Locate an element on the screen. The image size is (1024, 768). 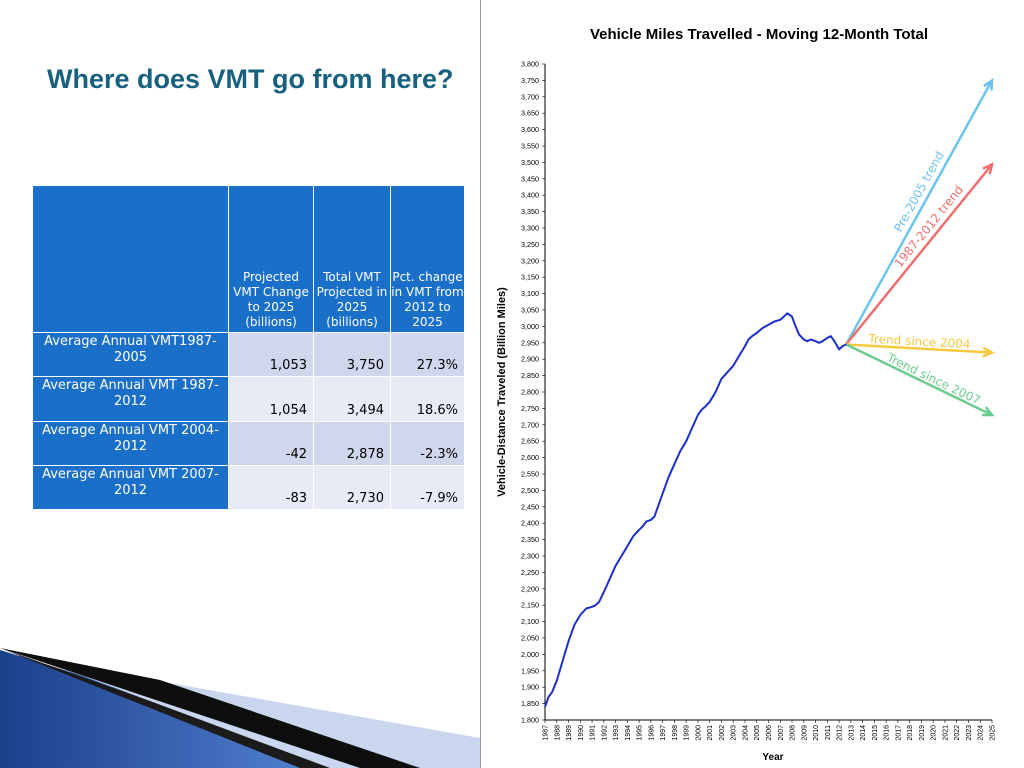
x-tick-label: 1989 is located at coordinates (569, 733).